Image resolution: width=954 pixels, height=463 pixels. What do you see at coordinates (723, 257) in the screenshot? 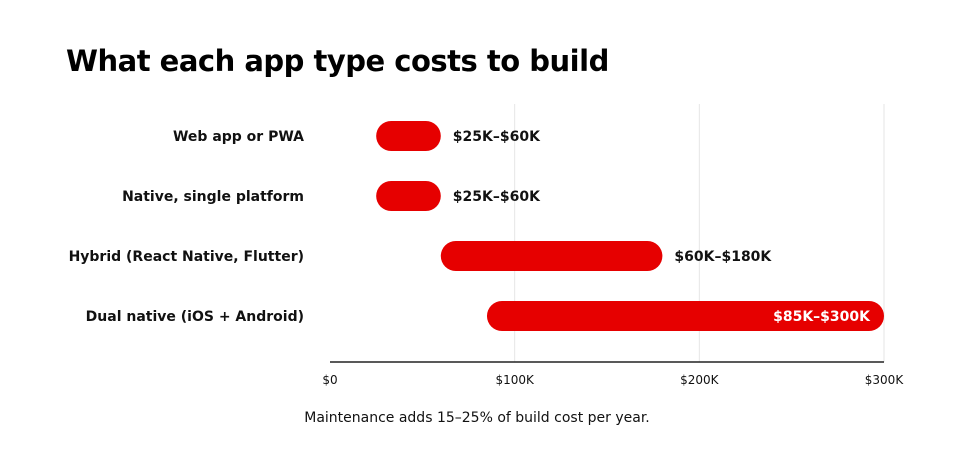
I see `value-label: $60K–$180K` at bounding box center [723, 257].